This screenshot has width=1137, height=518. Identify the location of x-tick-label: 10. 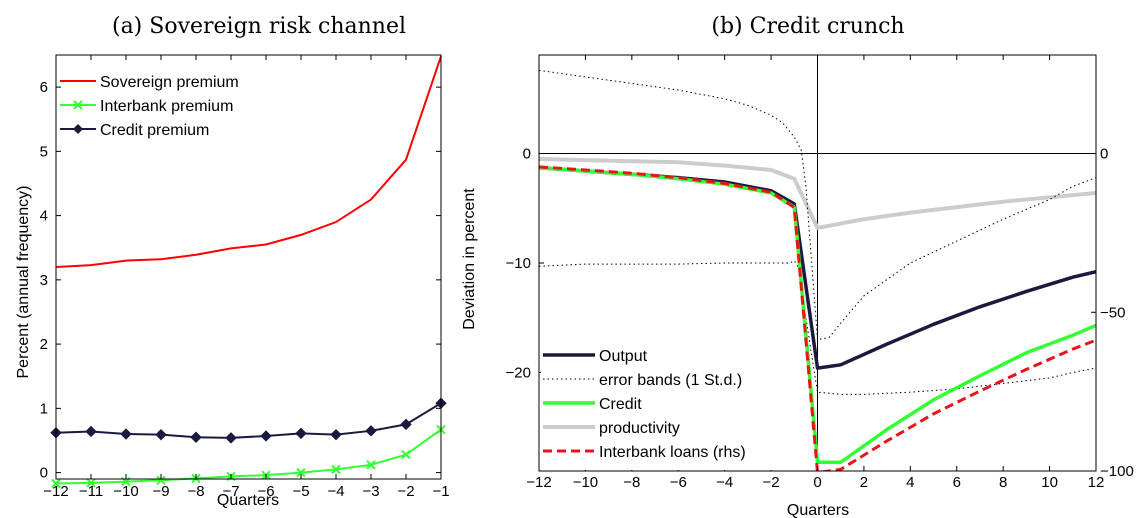
(1049, 482).